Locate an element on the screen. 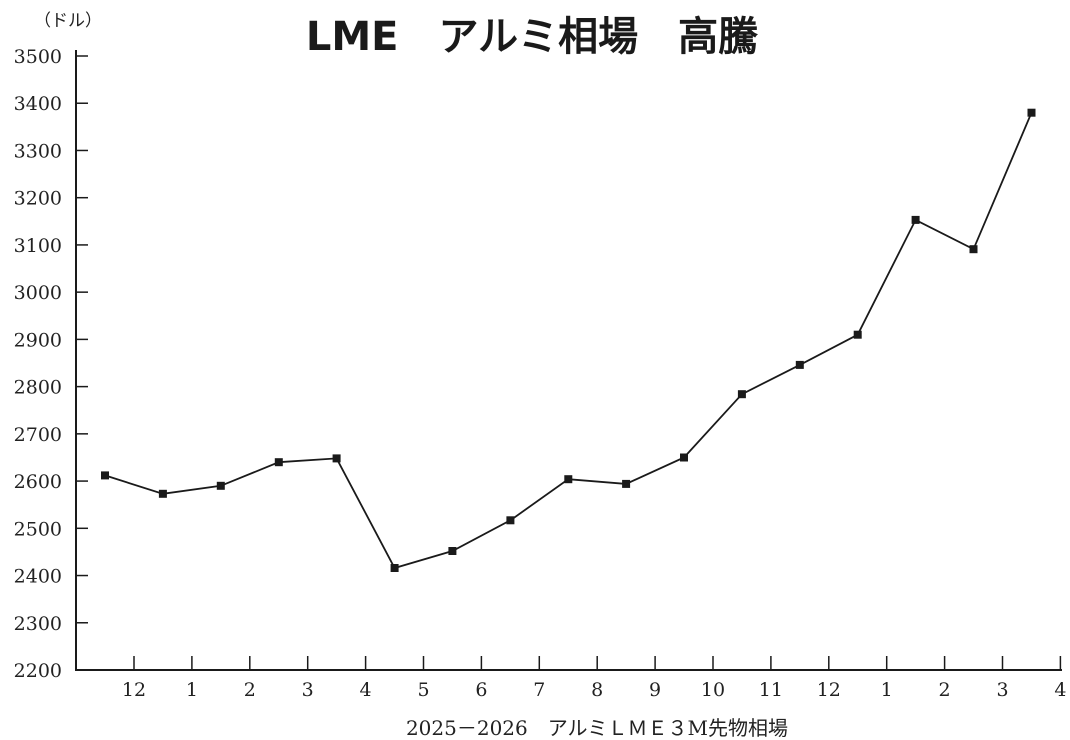  y-unit-label: （ドル） is located at coordinates (68, 21).